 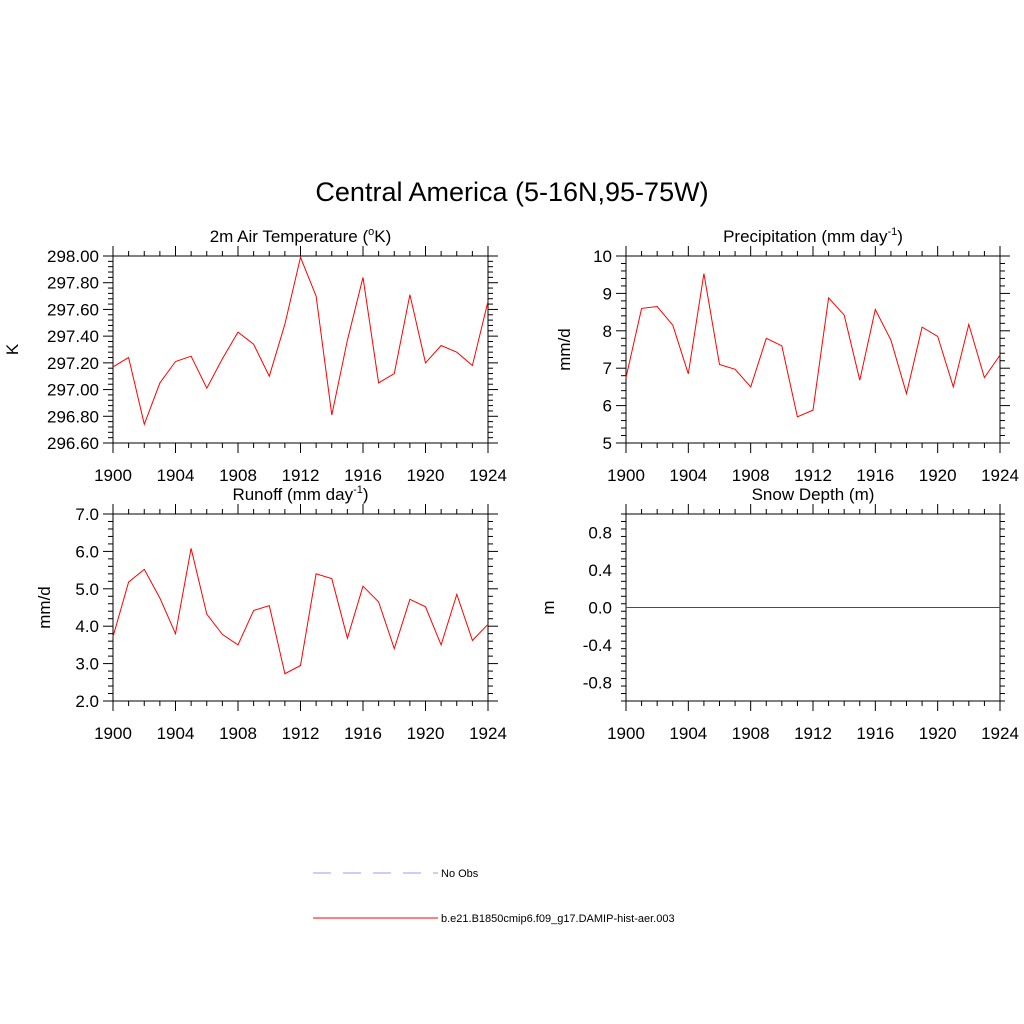 I want to click on y-tick-label: 297.80, so click(x=73, y=283).